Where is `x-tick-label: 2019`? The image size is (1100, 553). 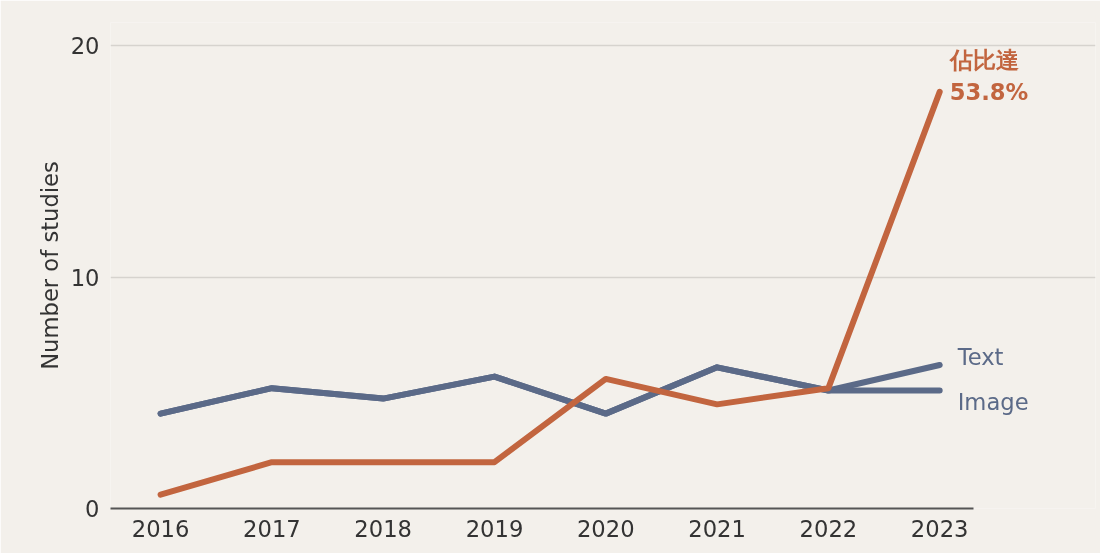
x-tick-label: 2019 is located at coordinates (494, 528).